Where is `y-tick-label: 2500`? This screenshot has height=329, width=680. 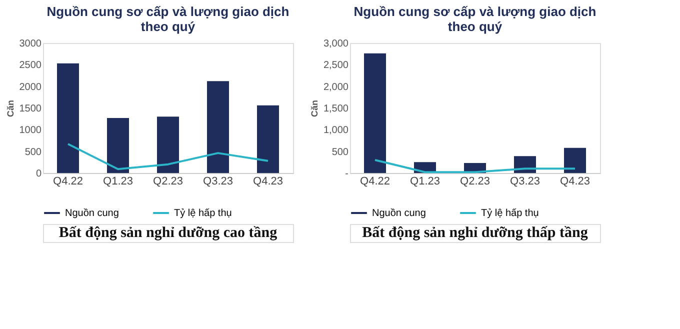
y-tick-label: 2500 is located at coordinates (30, 66).